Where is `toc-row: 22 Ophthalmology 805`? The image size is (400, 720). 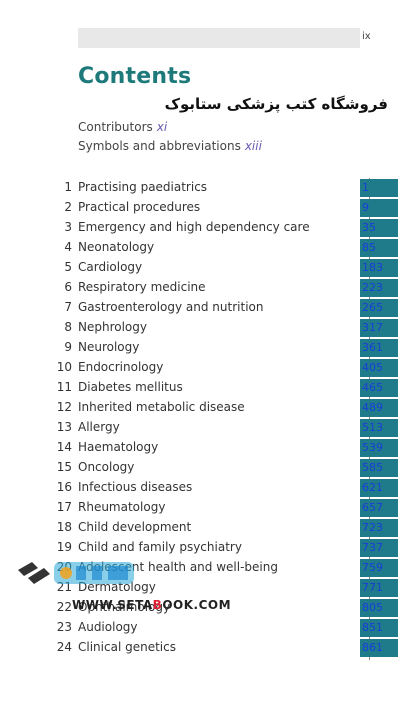
toc-row: 22 Ophthalmology 805 is located at coordinates (227, 608).